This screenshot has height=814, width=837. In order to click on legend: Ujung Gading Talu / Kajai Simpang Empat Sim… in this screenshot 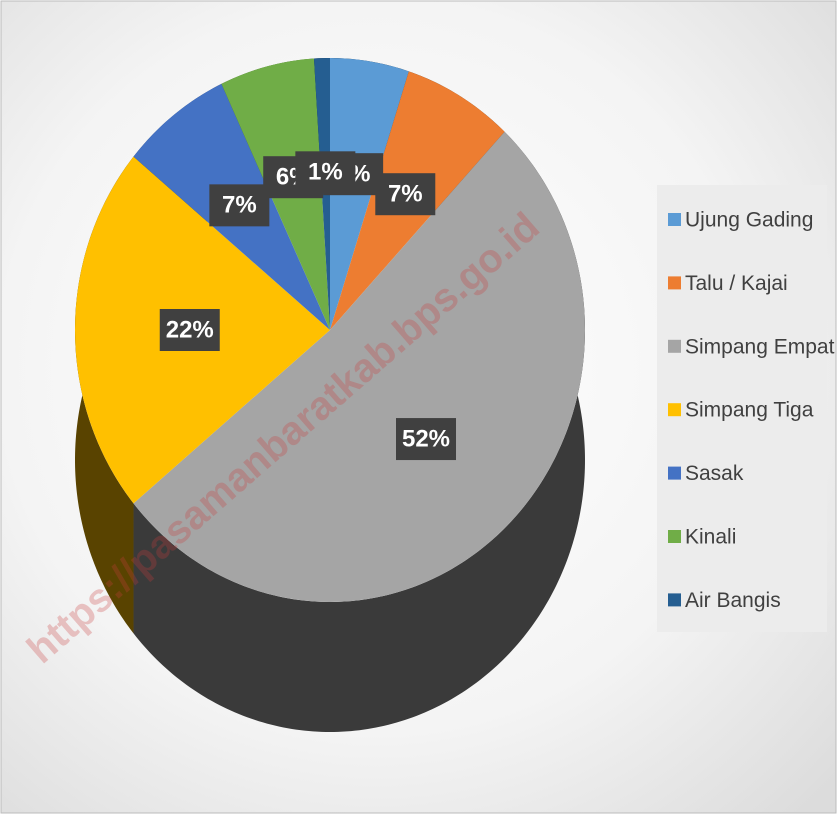, I will do `click(751, 410)`.